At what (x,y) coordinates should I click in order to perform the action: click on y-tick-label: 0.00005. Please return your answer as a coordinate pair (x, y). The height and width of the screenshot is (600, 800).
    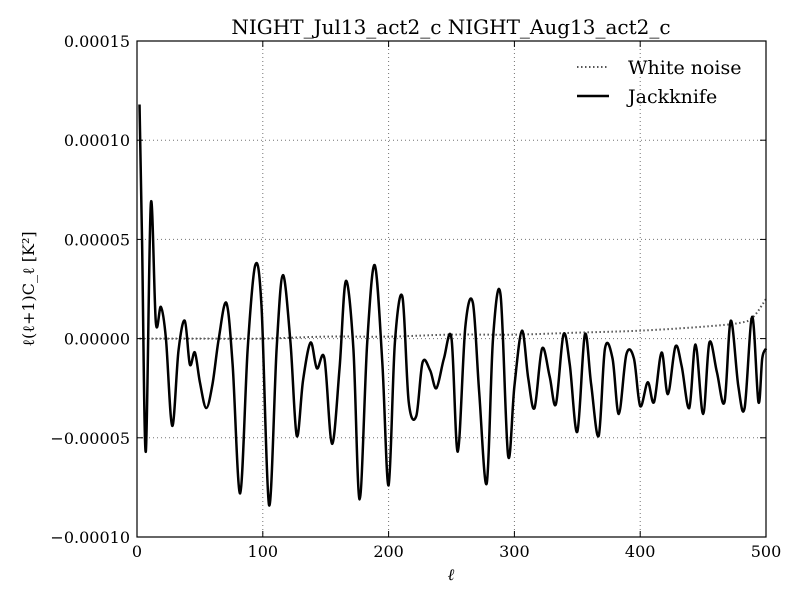
    Looking at the image, I should click on (97, 239).